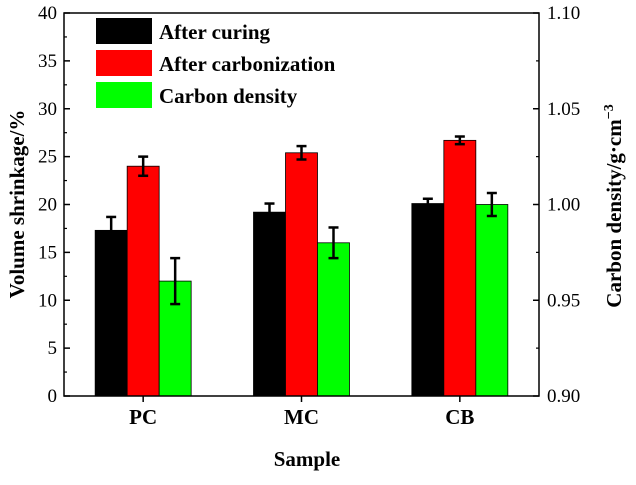 Image resolution: width=636 pixels, height=485 pixels. I want to click on x-axis-title: Sample, so click(307, 459).